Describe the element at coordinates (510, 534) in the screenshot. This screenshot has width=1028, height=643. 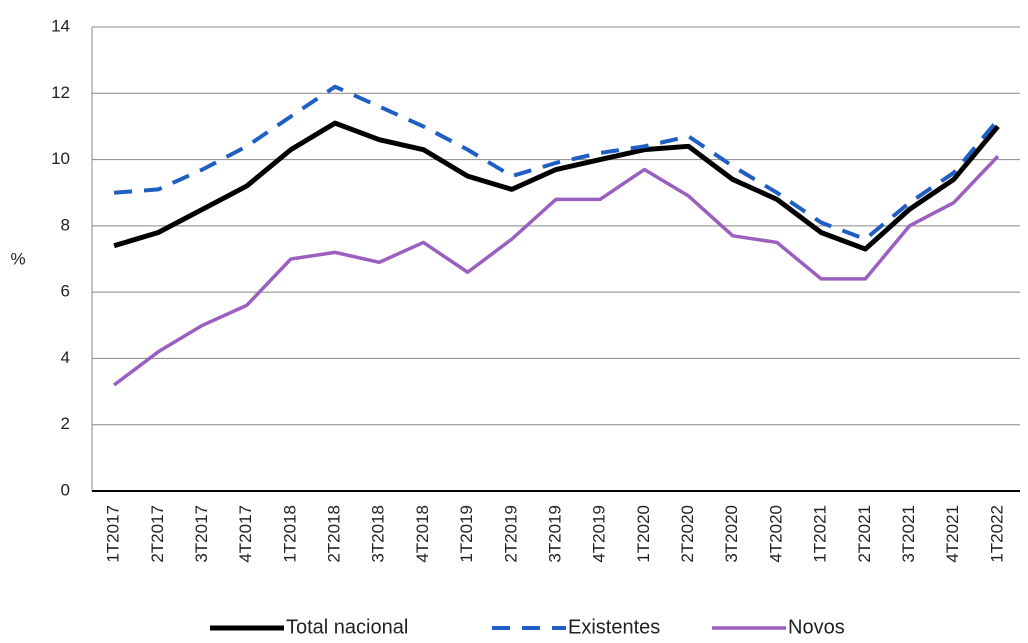
I see `x-tick-label: 2T2019` at that location.